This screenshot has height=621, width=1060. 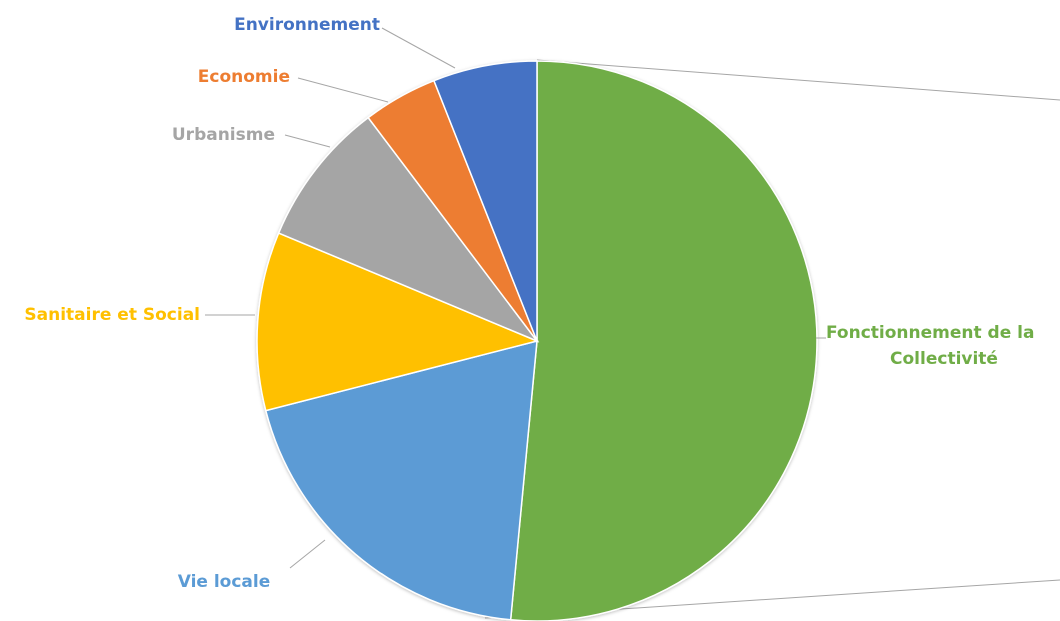 I want to click on slice-label-0: Fonctionnement de la Collectivité, so click(x=930, y=346).